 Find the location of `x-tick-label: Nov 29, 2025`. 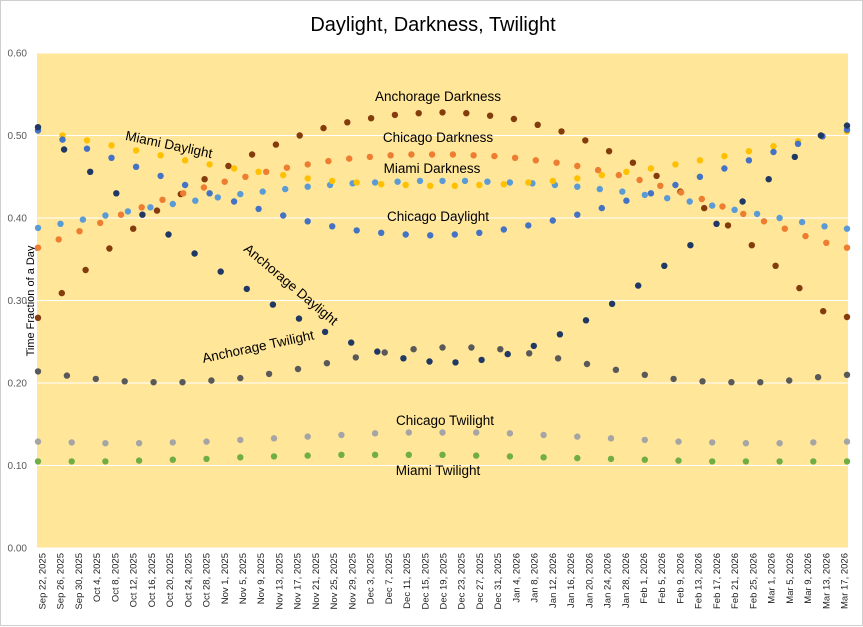

x-tick-label: Nov 29, 2025 is located at coordinates (352, 581).